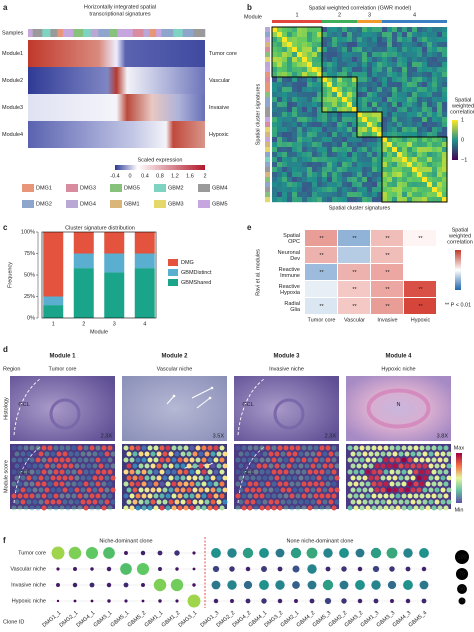  What do you see at coordinates (292, 304) in the screenshot?
I see `row-label: Radial` at bounding box center [292, 304].